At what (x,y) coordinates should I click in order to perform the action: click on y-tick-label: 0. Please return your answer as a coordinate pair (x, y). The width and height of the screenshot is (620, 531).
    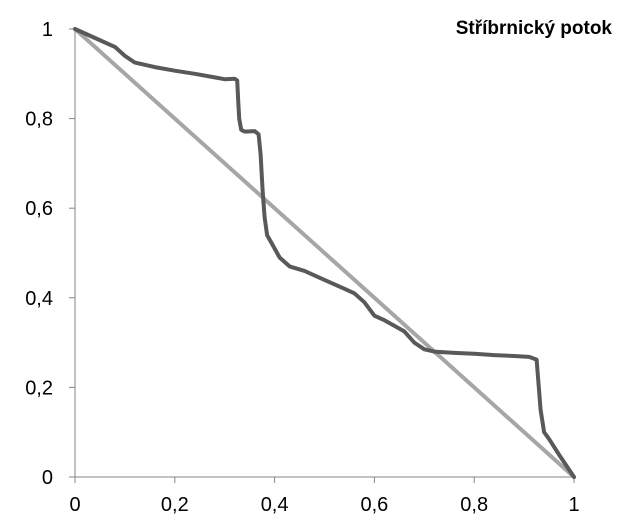
    Looking at the image, I should click on (47, 478).